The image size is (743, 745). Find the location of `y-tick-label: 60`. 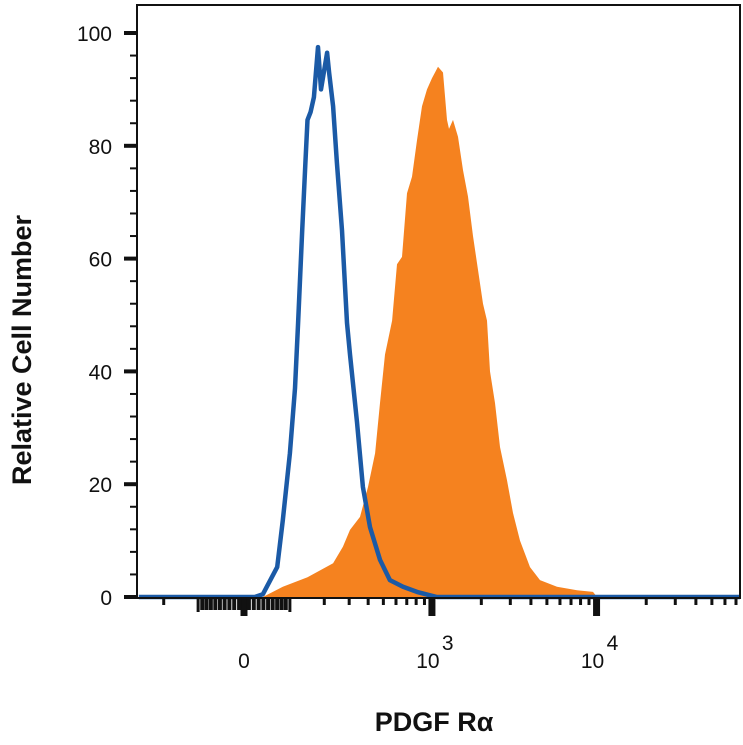

y-tick-label: 60 is located at coordinates (100, 260).